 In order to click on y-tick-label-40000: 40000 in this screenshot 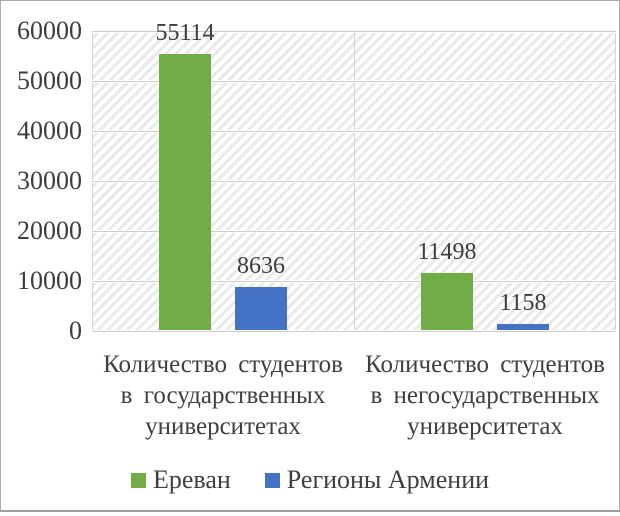, I will do `click(49, 130)`.